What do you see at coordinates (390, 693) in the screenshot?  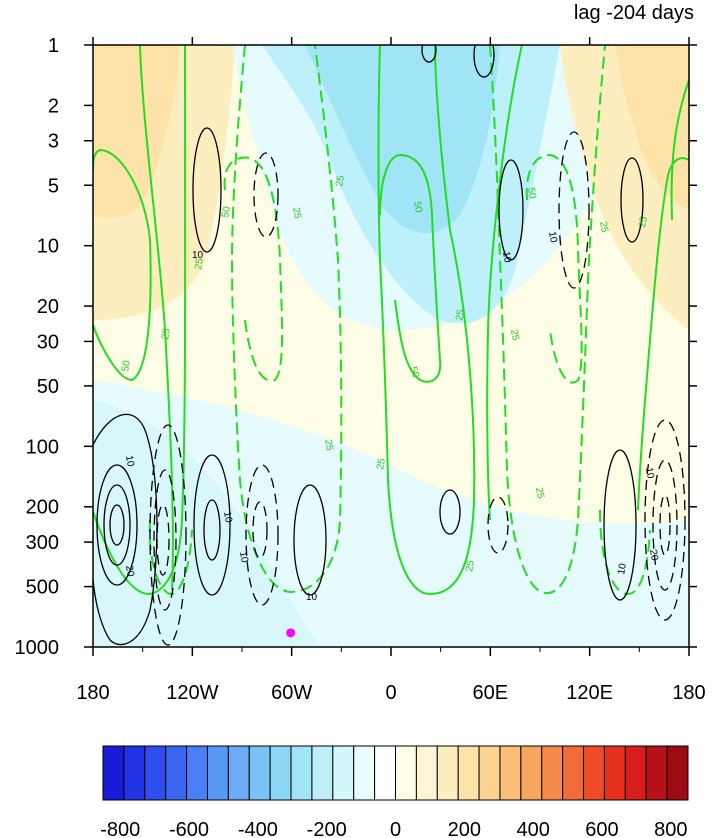 I see `x-tick-label: 0` at bounding box center [390, 693].